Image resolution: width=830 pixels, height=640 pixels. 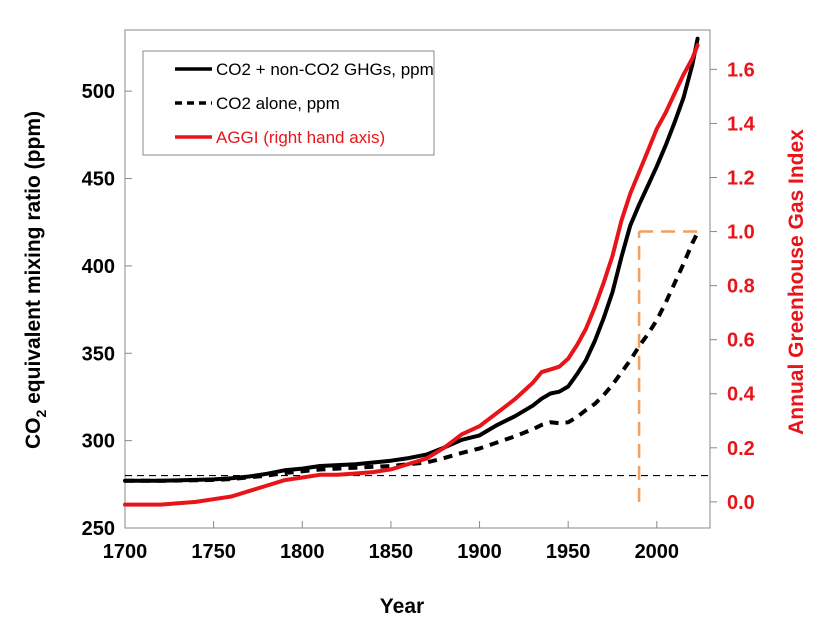 I want to click on y2-tick-label: 1.4, so click(x=741, y=124).